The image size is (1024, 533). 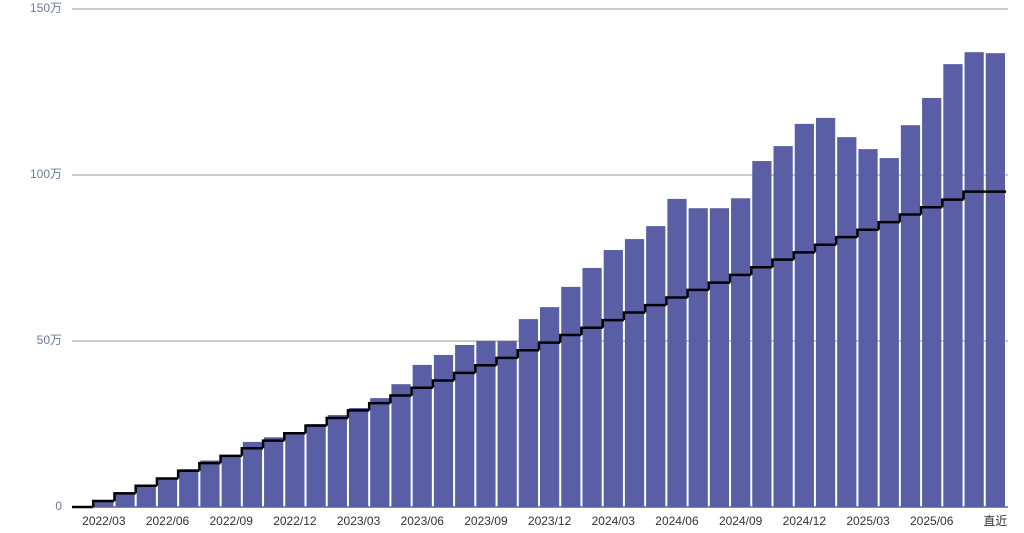 I want to click on y-tick-label: 100万, so click(x=46, y=174).